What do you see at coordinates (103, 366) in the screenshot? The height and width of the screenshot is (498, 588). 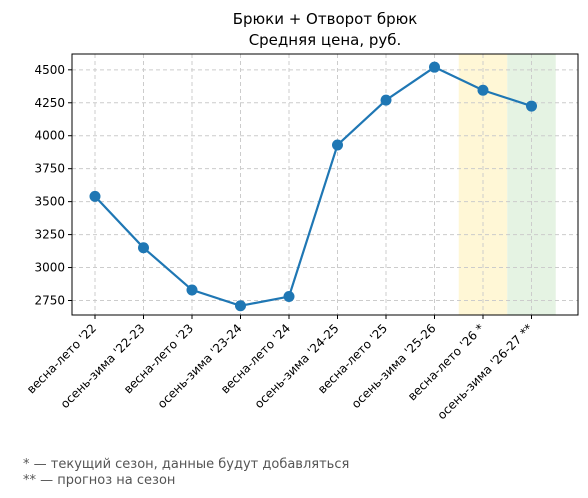 I see `x-tick-label: осень-зима '22-23` at bounding box center [103, 366].